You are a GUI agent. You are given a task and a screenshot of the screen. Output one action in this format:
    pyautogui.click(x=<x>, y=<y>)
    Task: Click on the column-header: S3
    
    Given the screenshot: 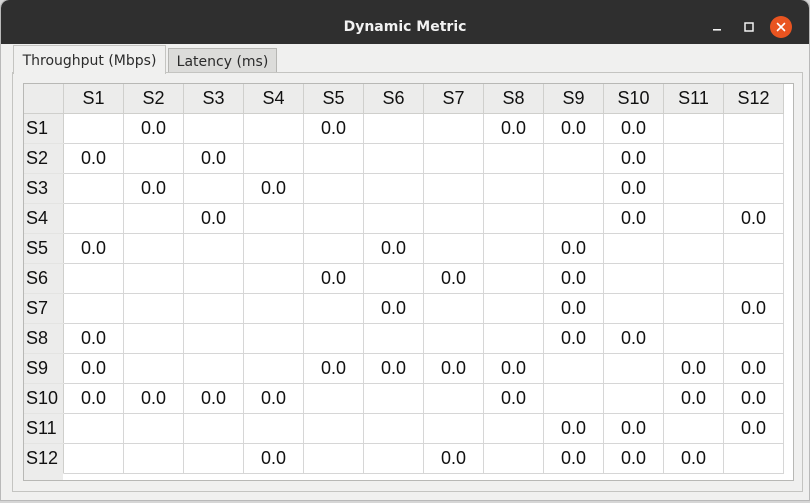 What is the action you would take?
    pyautogui.click(x=213, y=99)
    